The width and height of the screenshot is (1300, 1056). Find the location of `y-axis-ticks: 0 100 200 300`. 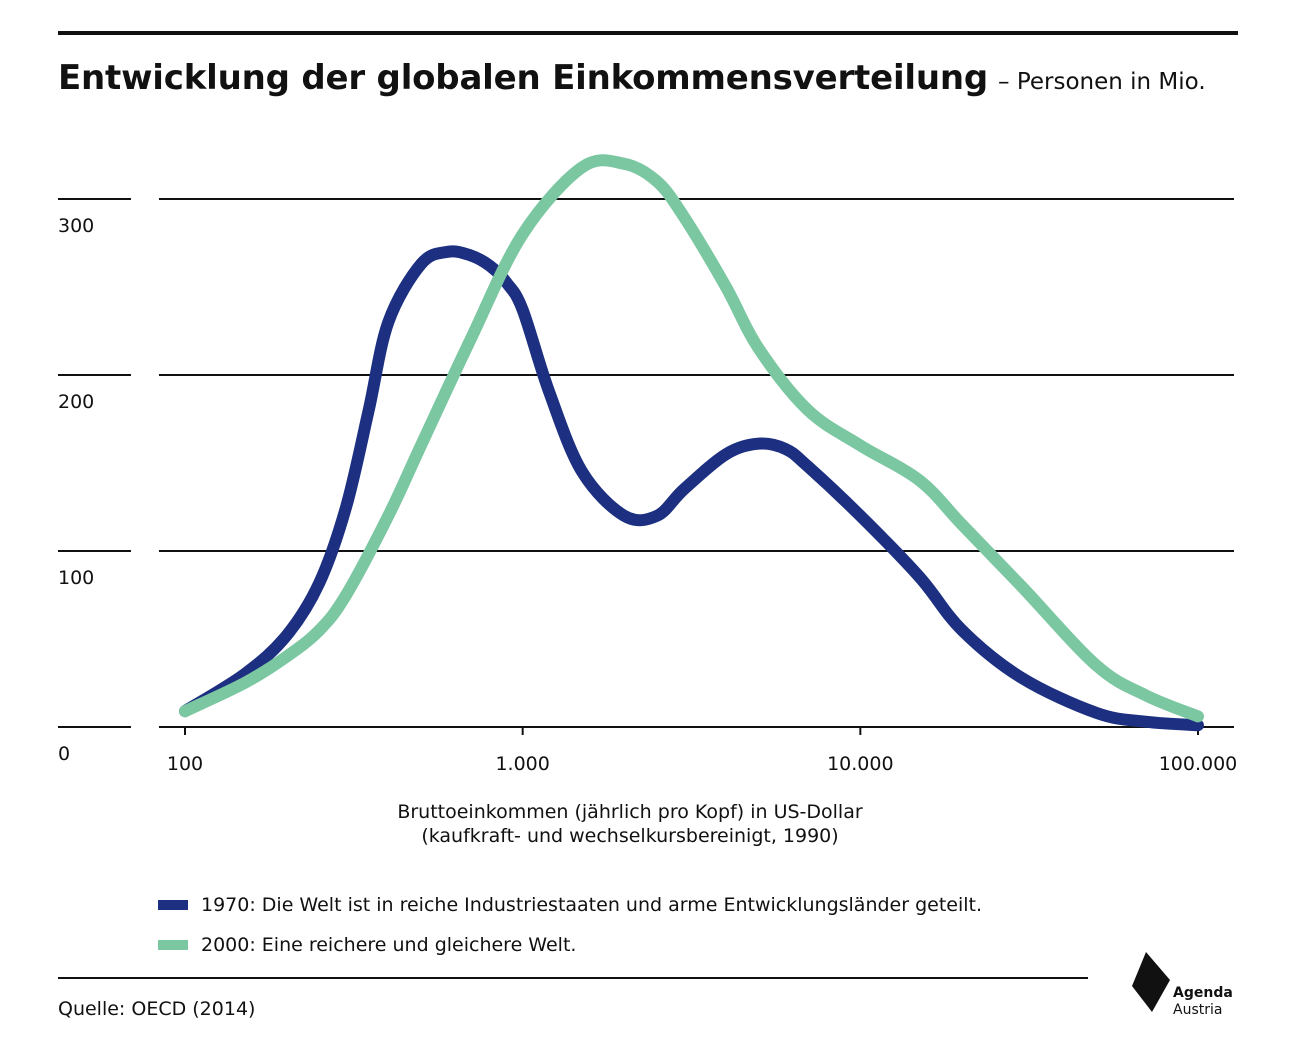

y-axis-ticks: 0 100 200 300 is located at coordinates (76, 490).